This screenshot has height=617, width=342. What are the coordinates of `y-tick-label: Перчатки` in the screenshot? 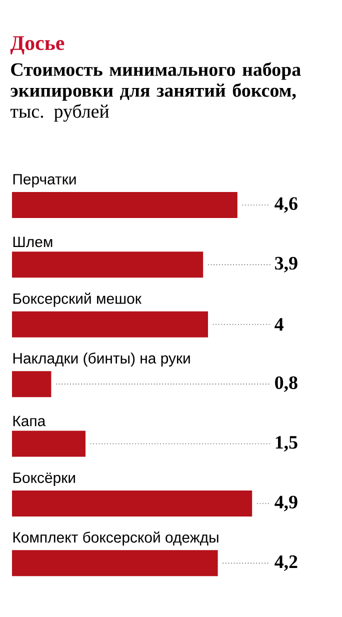 It's located at (44, 181).